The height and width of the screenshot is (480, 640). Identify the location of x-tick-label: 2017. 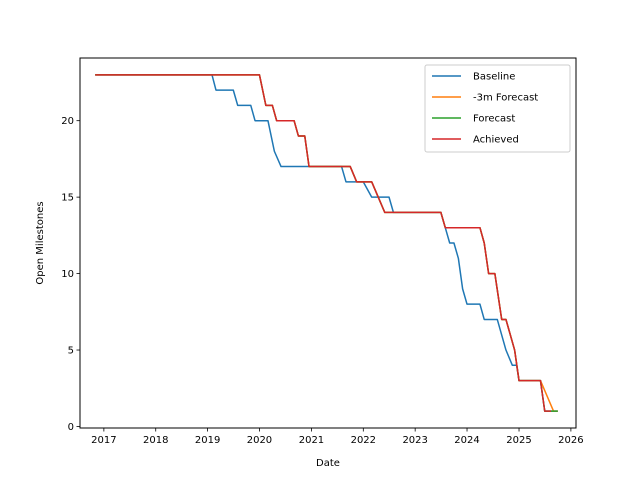
(103, 440).